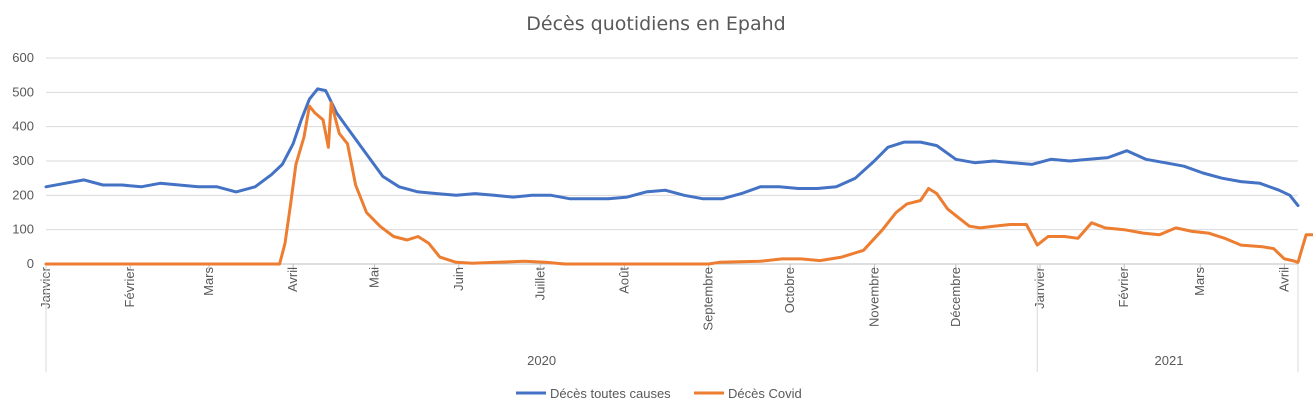  Describe the element at coordinates (23, 126) in the screenshot. I see `y-tick-label: 400` at that location.